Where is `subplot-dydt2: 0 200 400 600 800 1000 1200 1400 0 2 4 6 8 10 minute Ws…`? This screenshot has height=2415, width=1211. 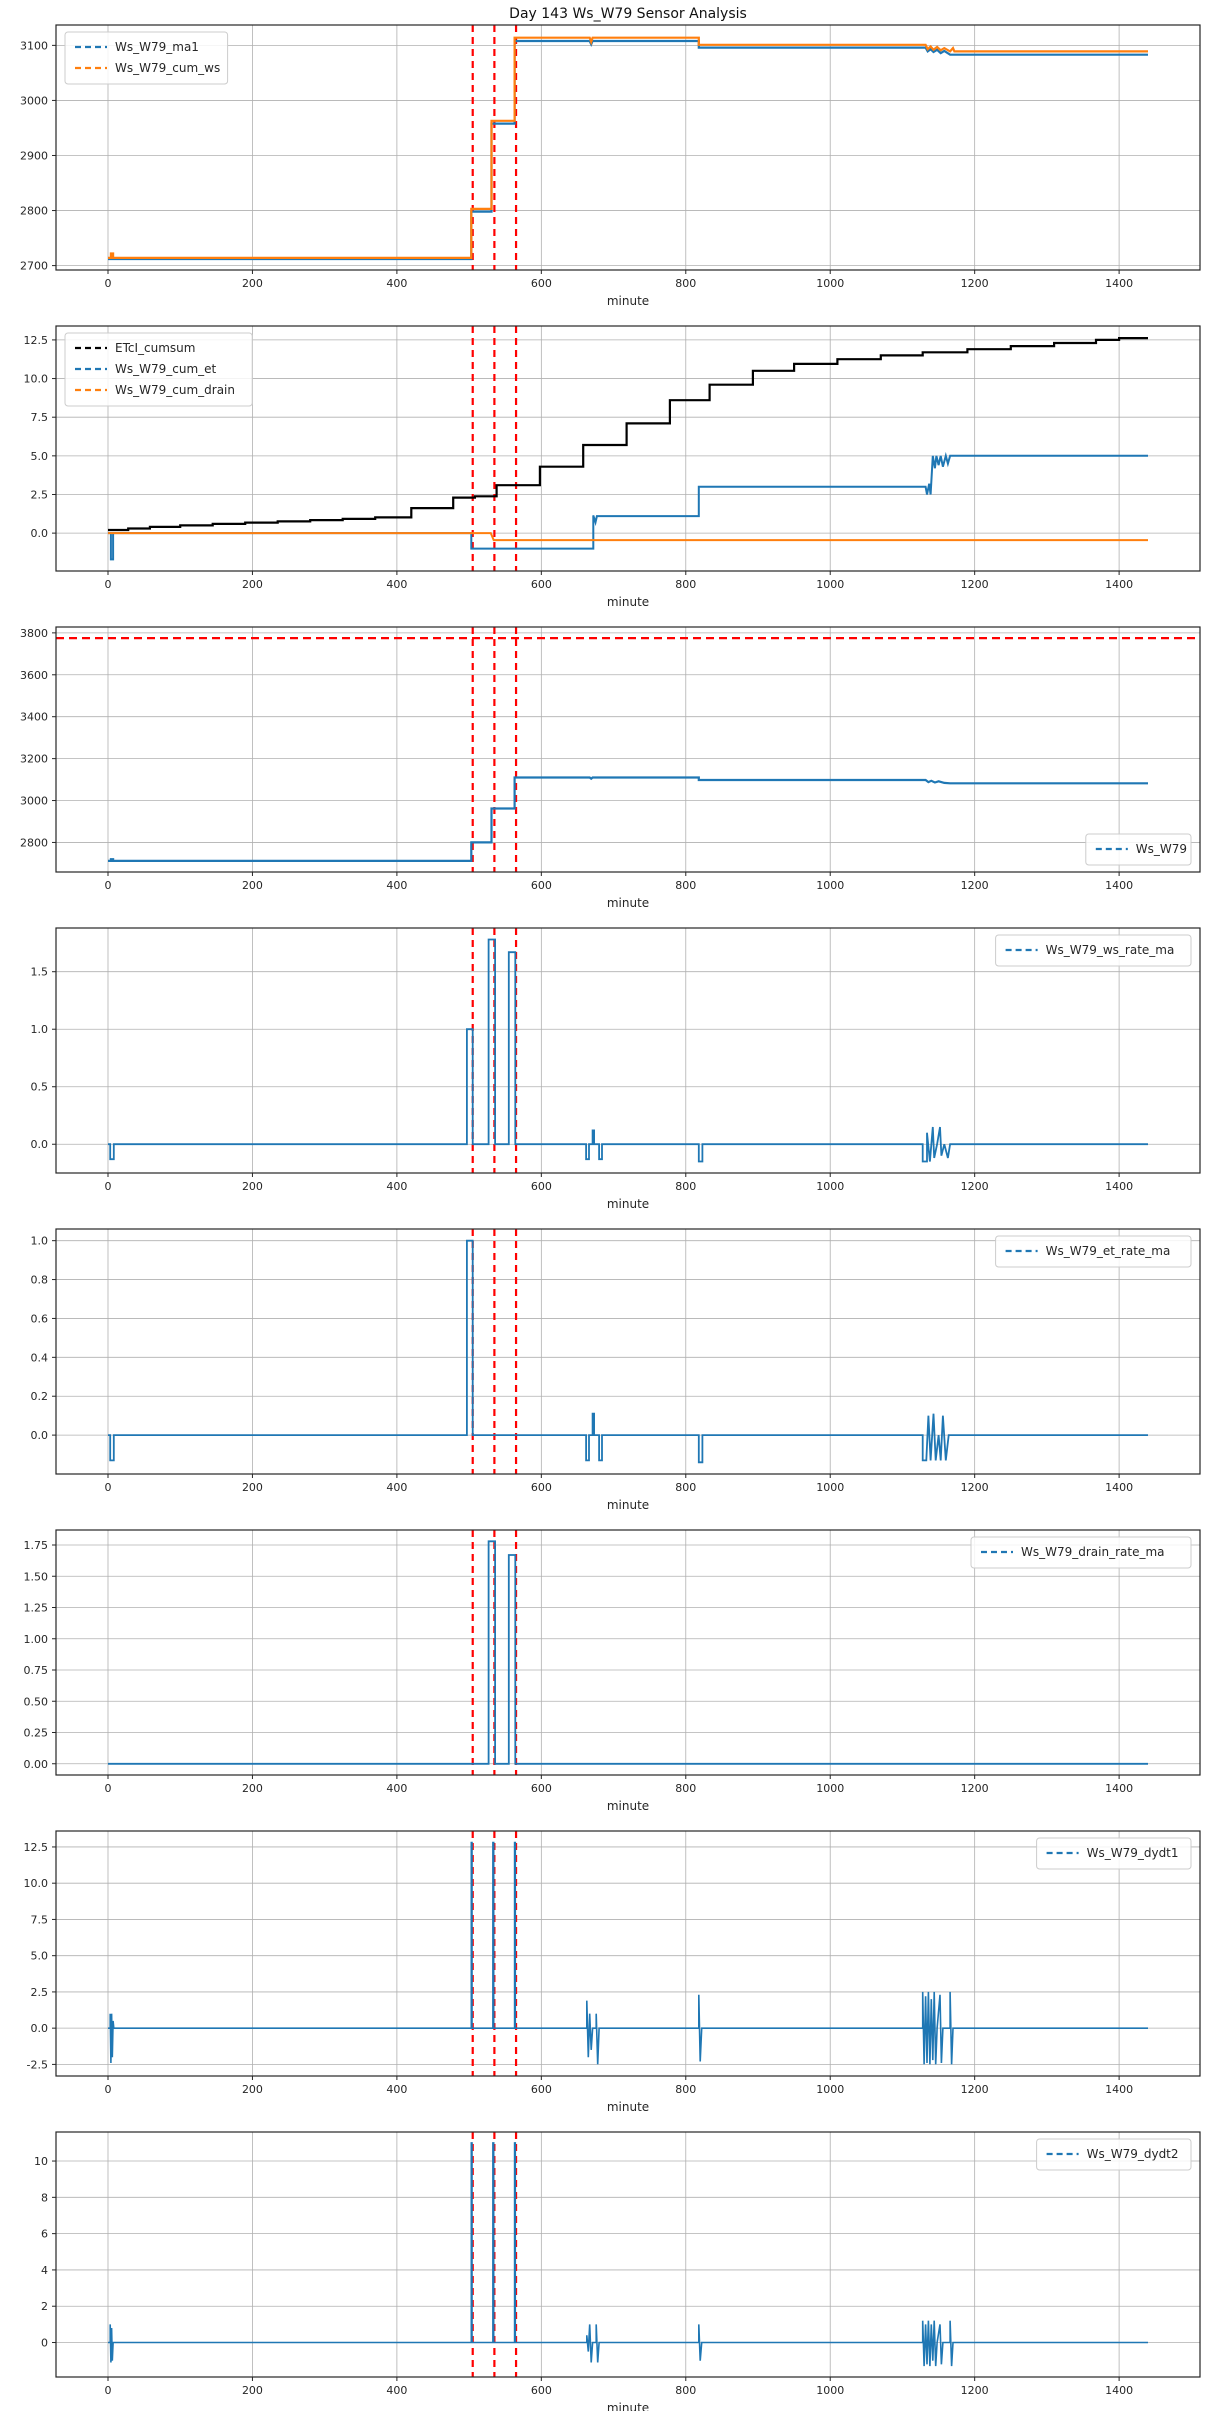 subplot-dydt2: 0 200 400 600 800 1000 1200 1400 0 2 4 6 8 10 minute Ws… is located at coordinates (617, 2273).